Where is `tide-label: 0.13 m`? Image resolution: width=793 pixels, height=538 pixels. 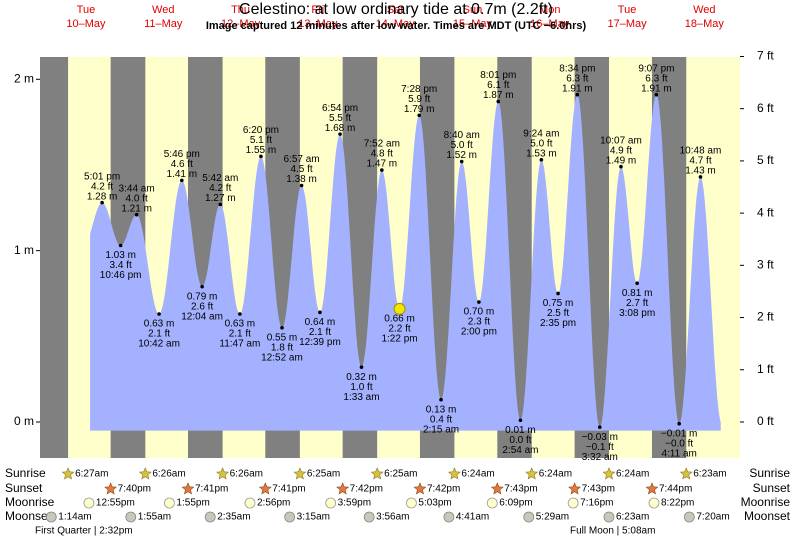 tide-label: 0.13 m is located at coordinates (441, 409).